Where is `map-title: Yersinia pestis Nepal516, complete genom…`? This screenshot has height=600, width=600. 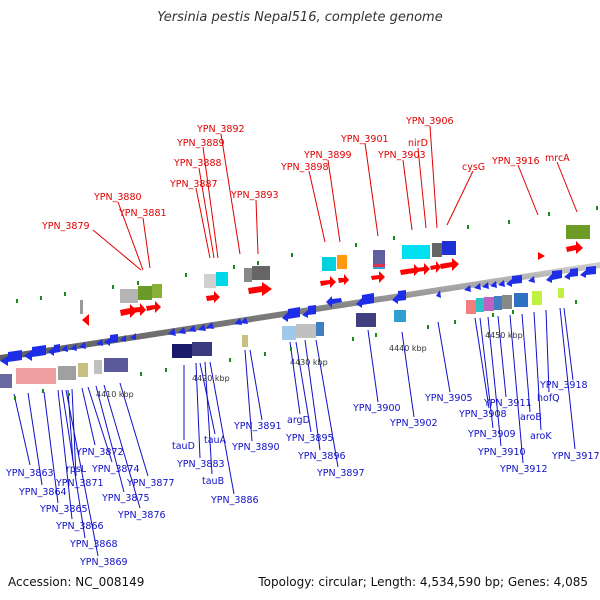 map-title: Yersinia pestis Nepal516, complete genom… is located at coordinates (300, 17).